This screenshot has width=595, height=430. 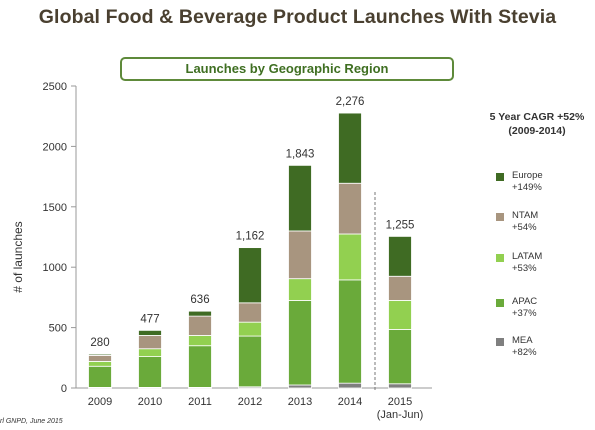 What do you see at coordinates (31, 421) in the screenshot?
I see `source-note: rl GNPD, June 2015` at bounding box center [31, 421].